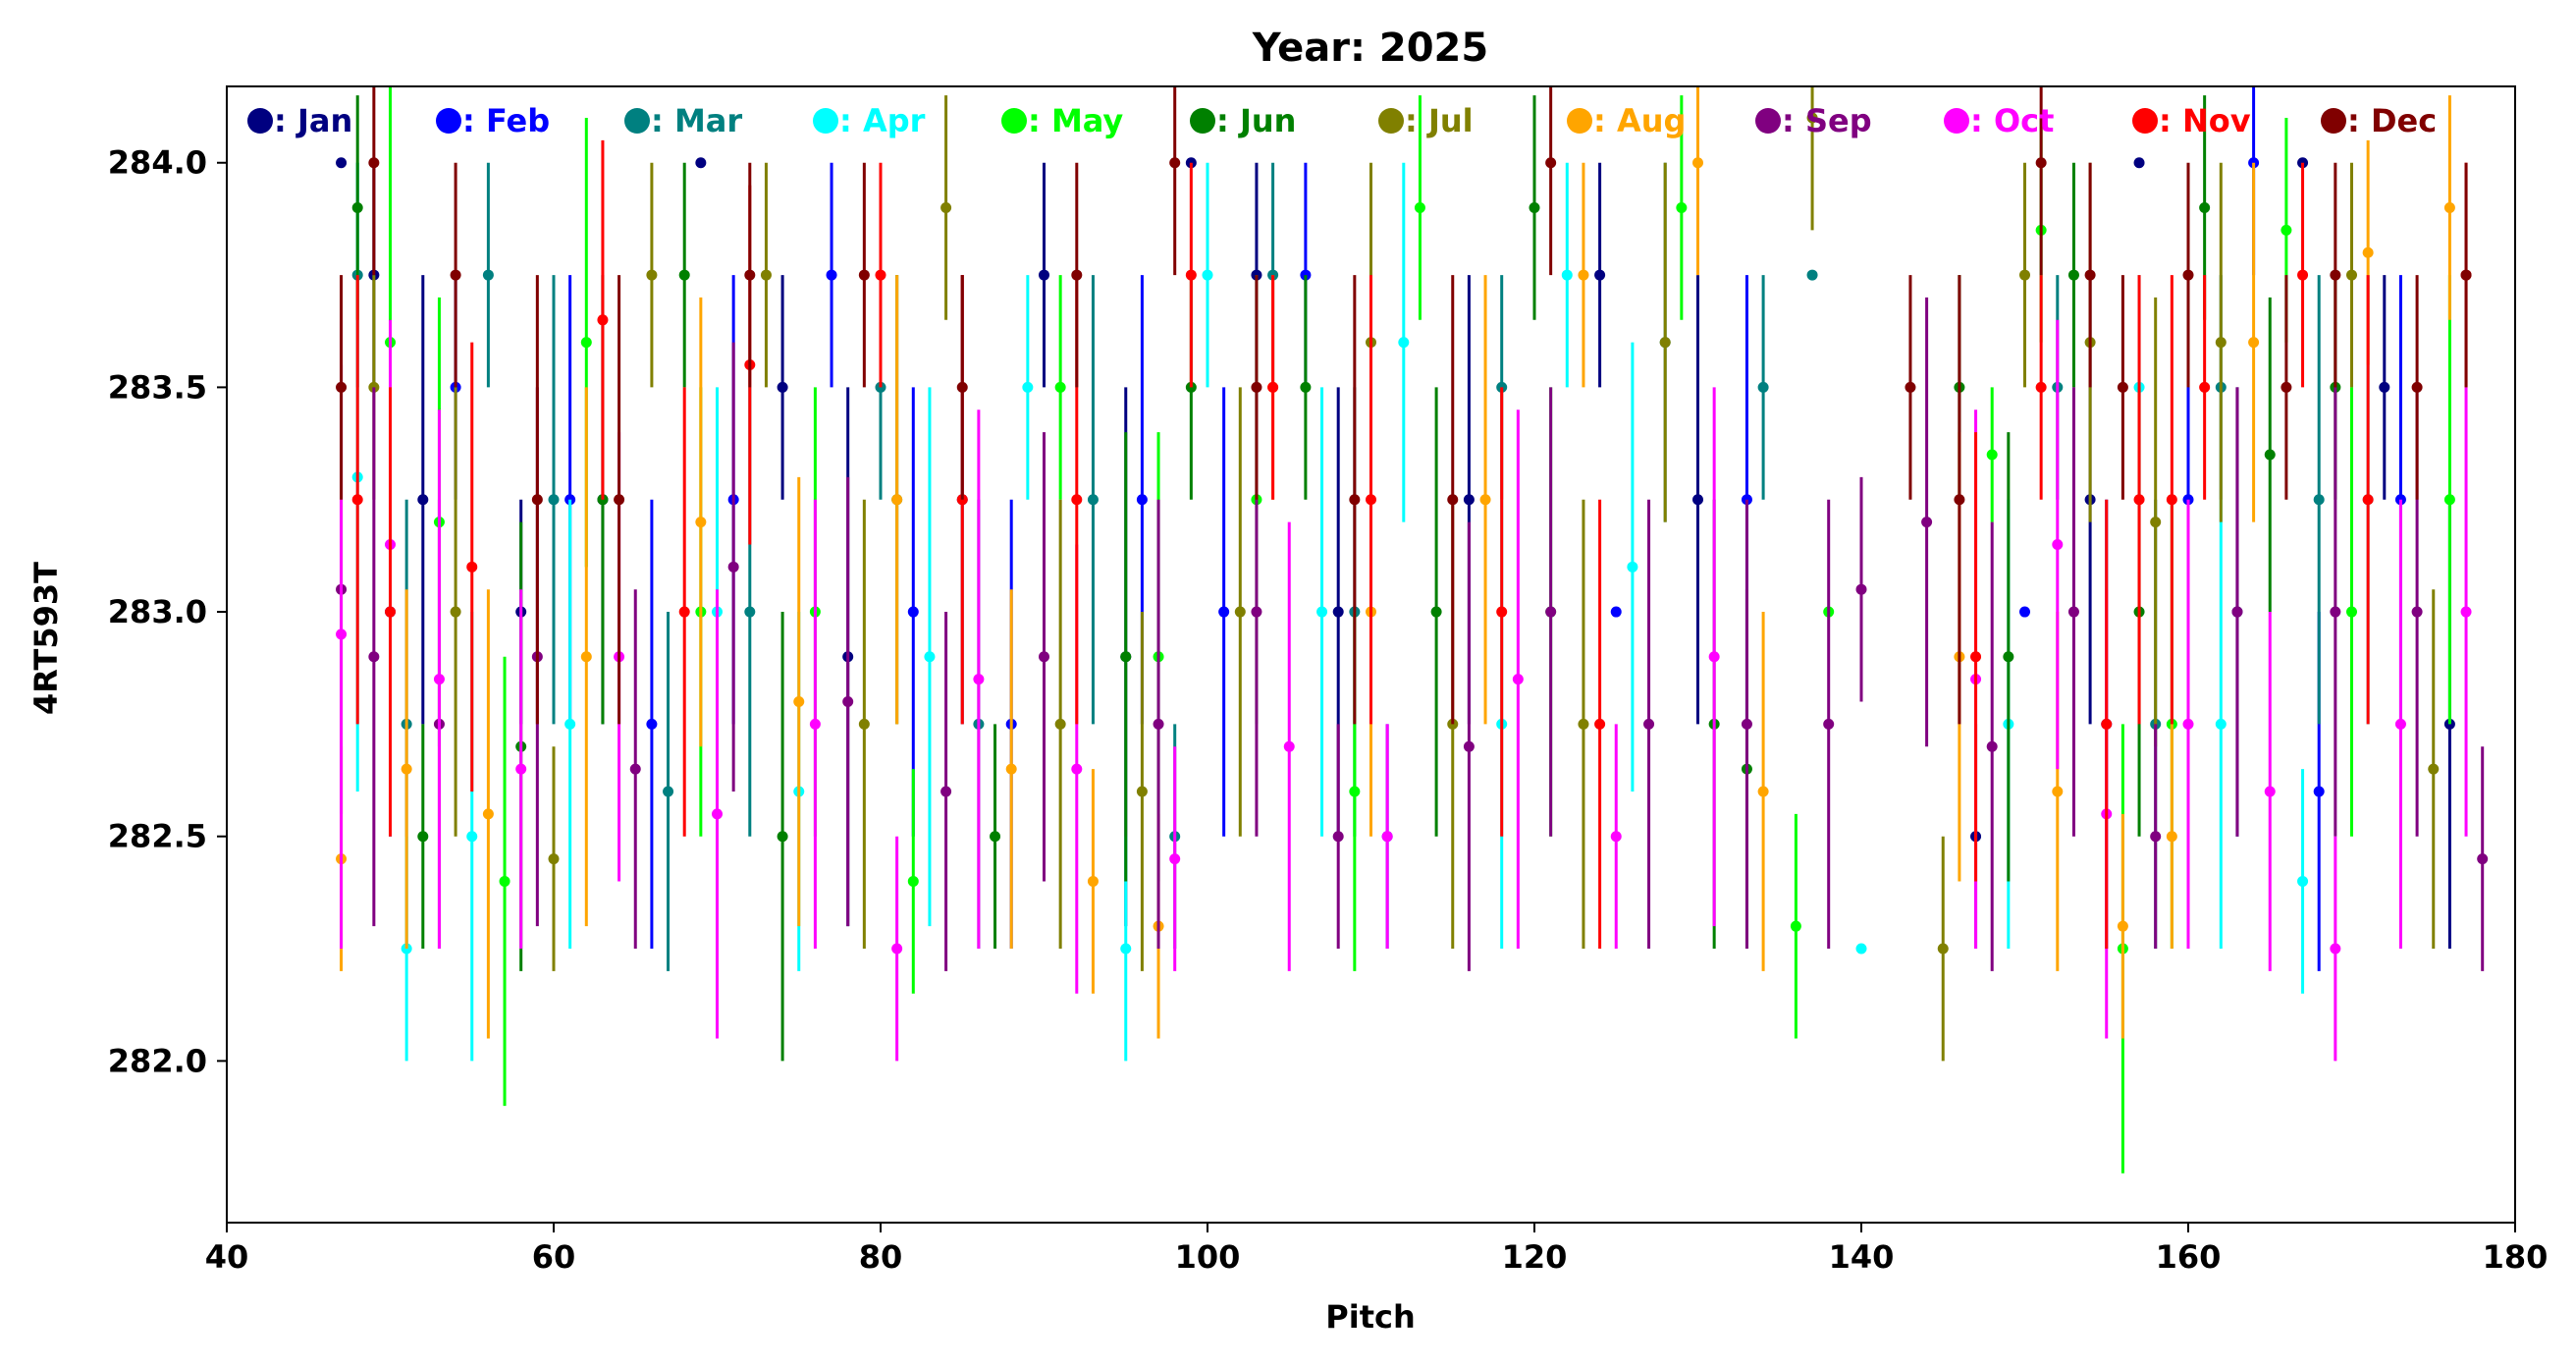 The width and height of the screenshot is (2576, 1366). Describe the element at coordinates (1862, 1257) in the screenshot. I see `x-tick-label: 140` at that location.